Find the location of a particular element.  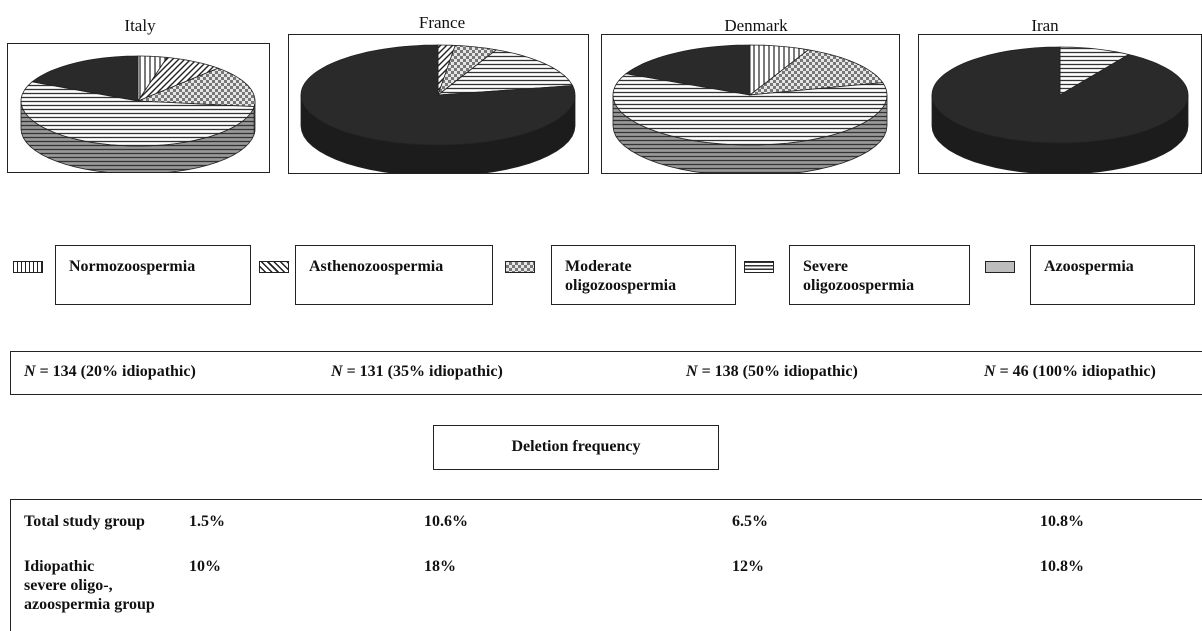

legend-item-azoospermia: Azoospermia is located at coordinates (1112, 275).